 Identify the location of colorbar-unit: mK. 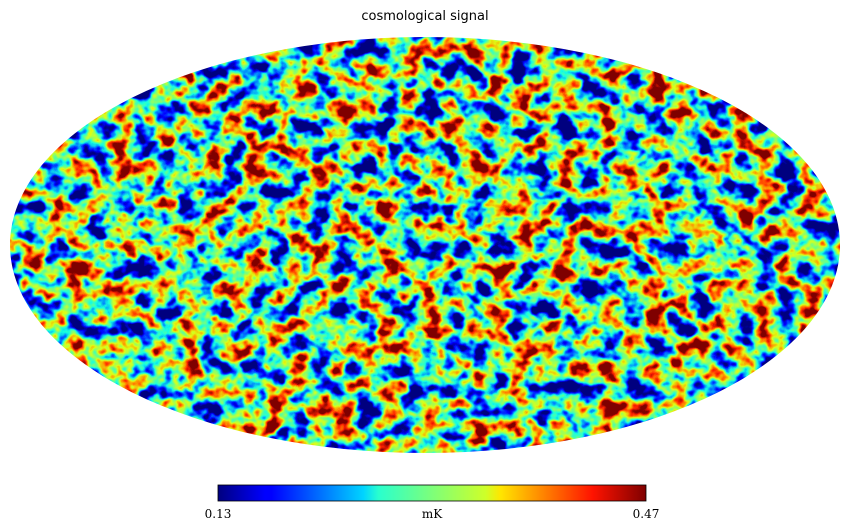
(432, 514).